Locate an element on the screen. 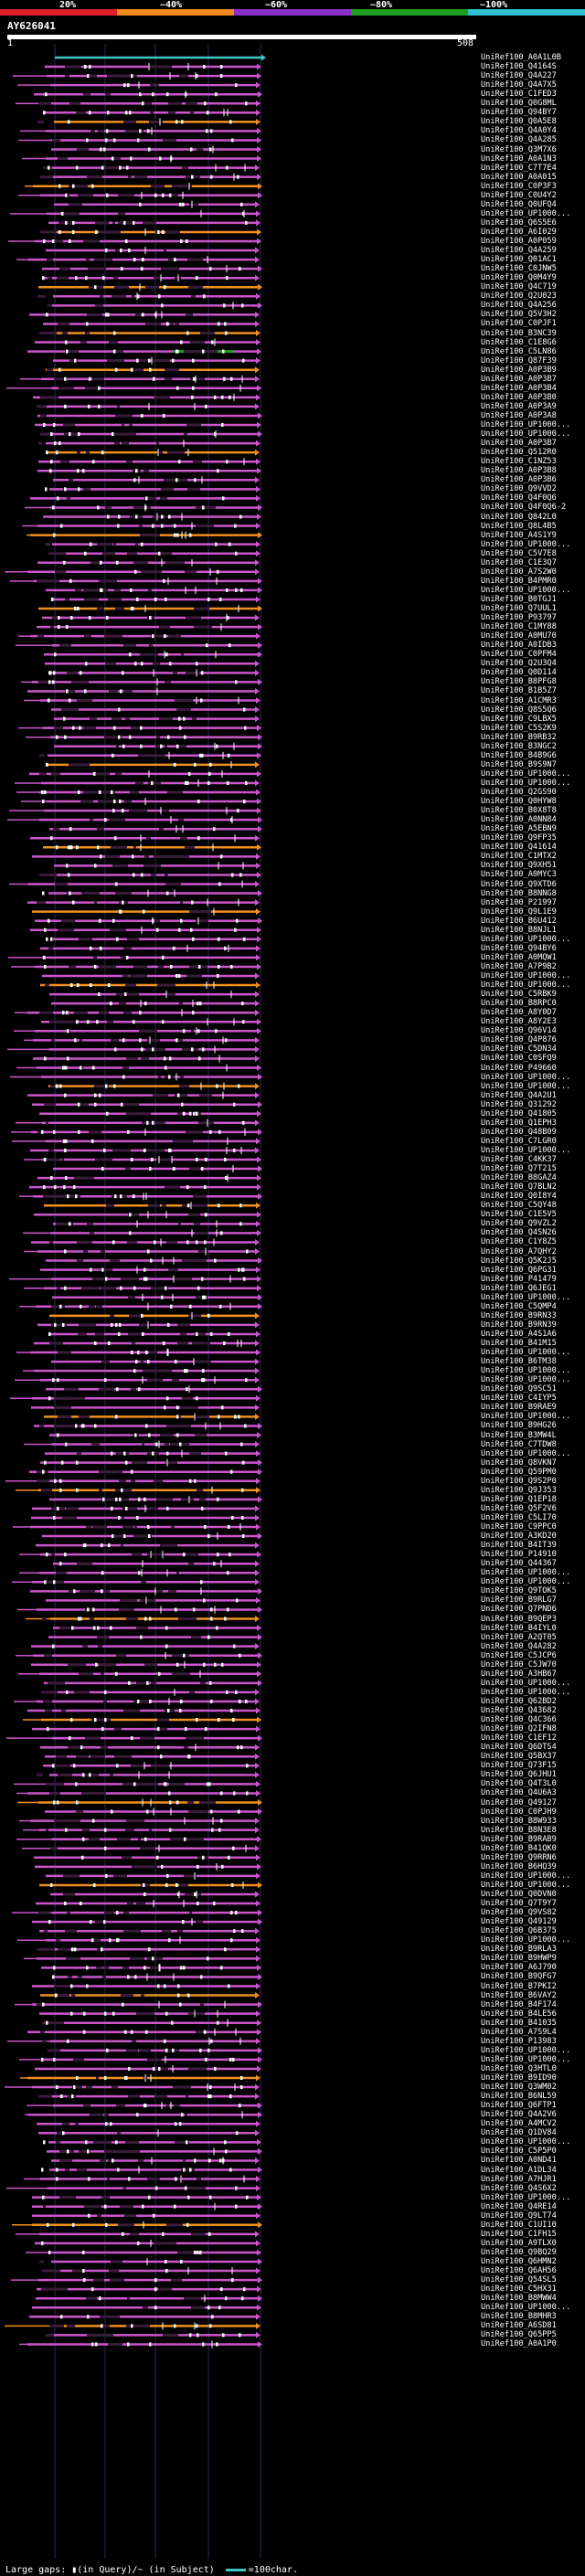  hit-label: UniRef100_Q4A282 is located at coordinates (519, 1646).